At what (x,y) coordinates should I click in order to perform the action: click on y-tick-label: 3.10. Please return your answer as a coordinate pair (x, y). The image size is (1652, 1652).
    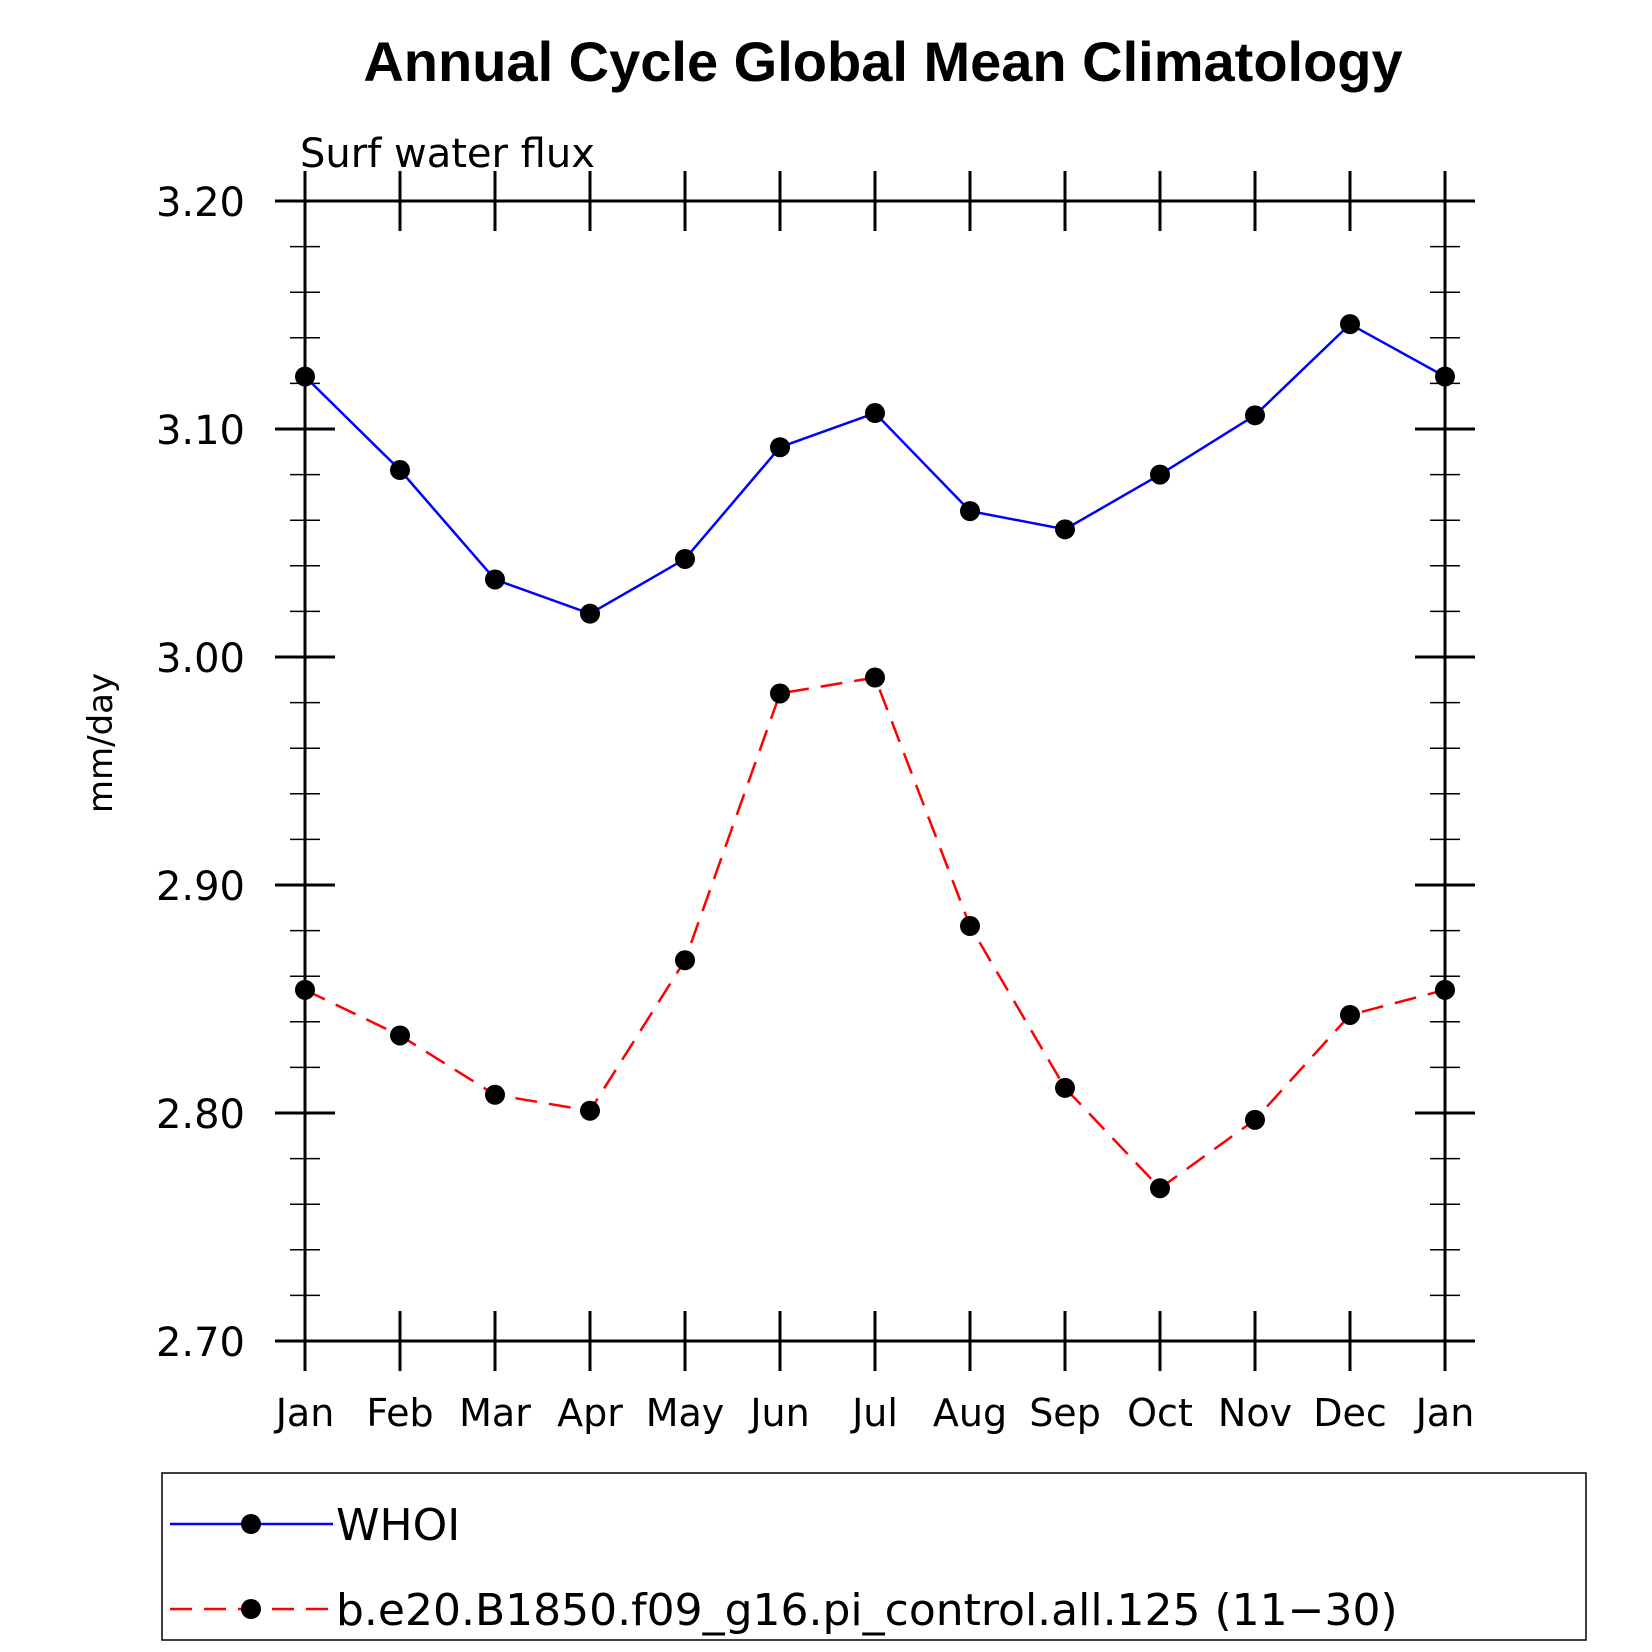
    Looking at the image, I should click on (200, 431).